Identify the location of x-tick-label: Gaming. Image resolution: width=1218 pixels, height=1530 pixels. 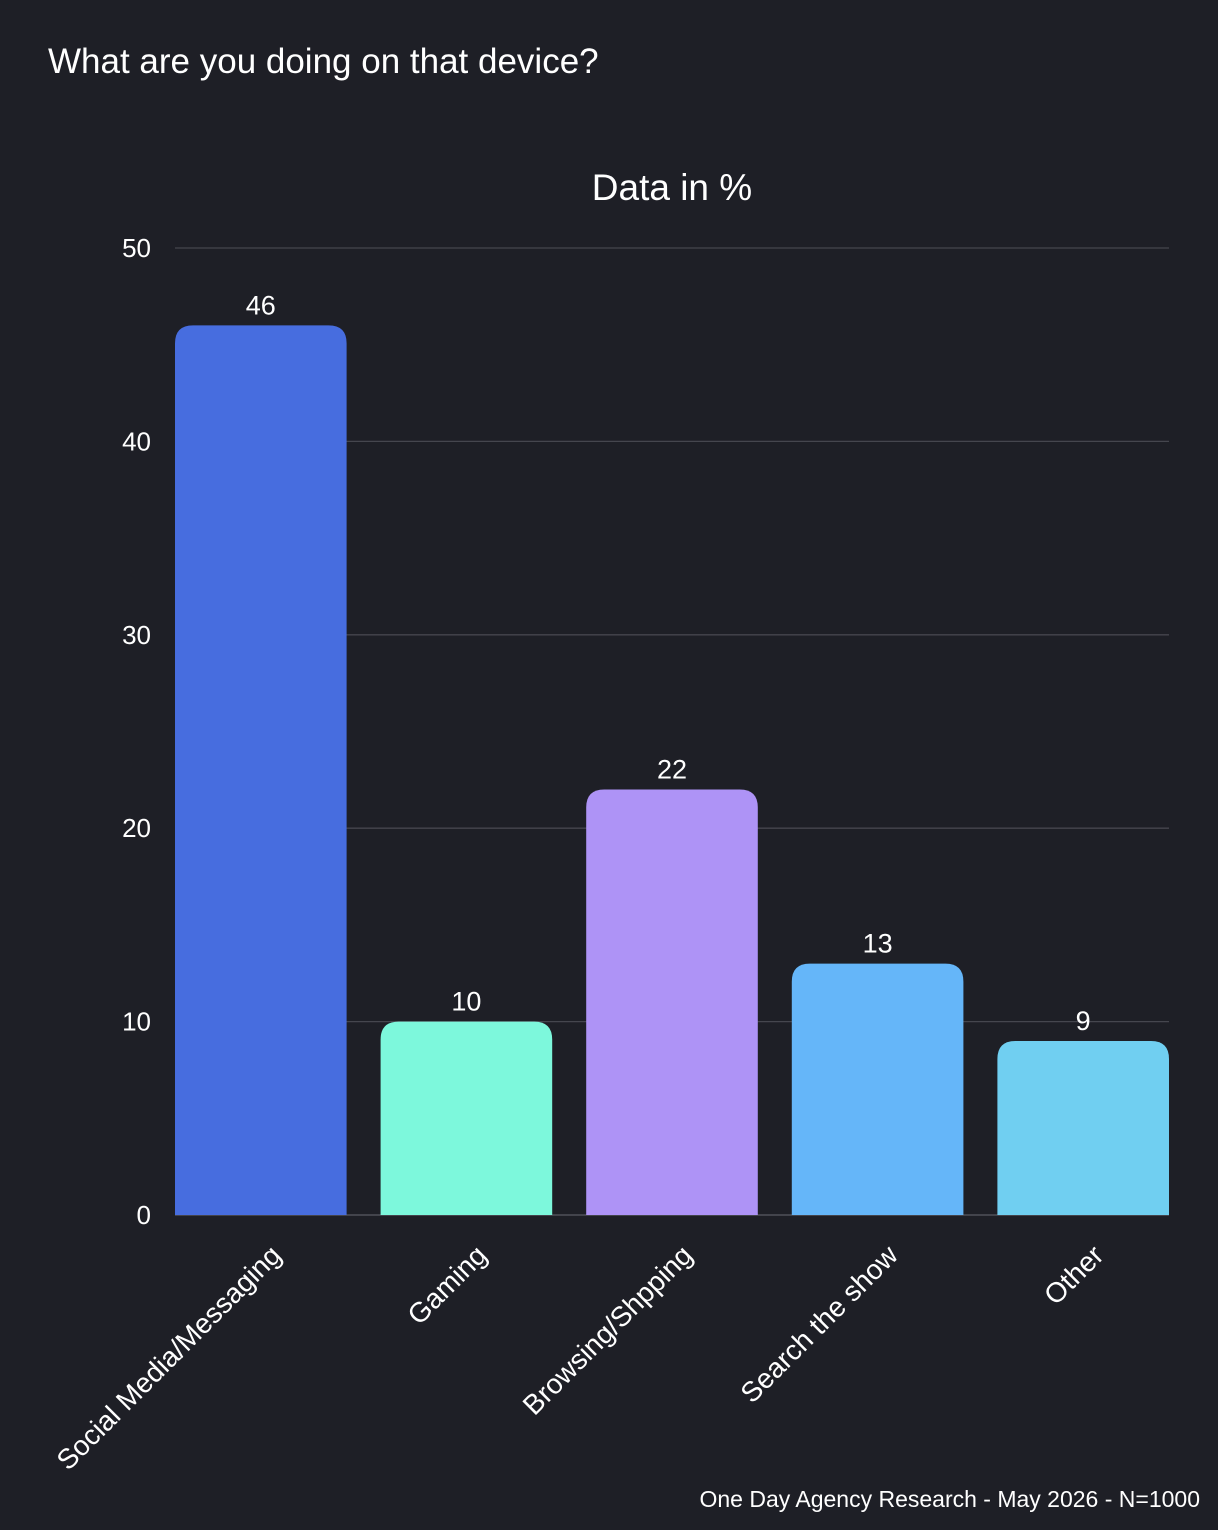
(446, 1284).